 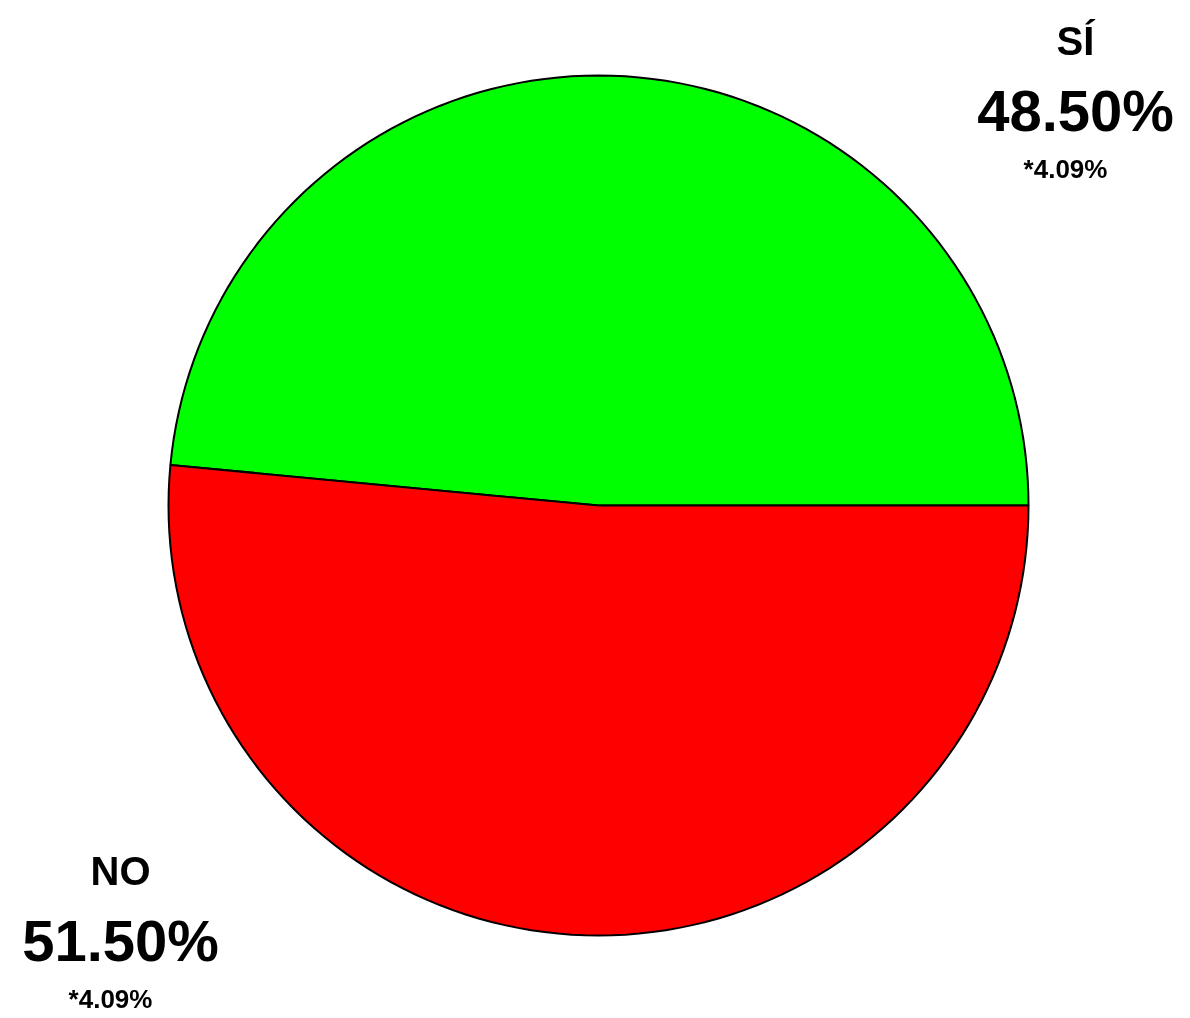 What do you see at coordinates (120, 940) in the screenshot?
I see `data-label: 51.50%` at bounding box center [120, 940].